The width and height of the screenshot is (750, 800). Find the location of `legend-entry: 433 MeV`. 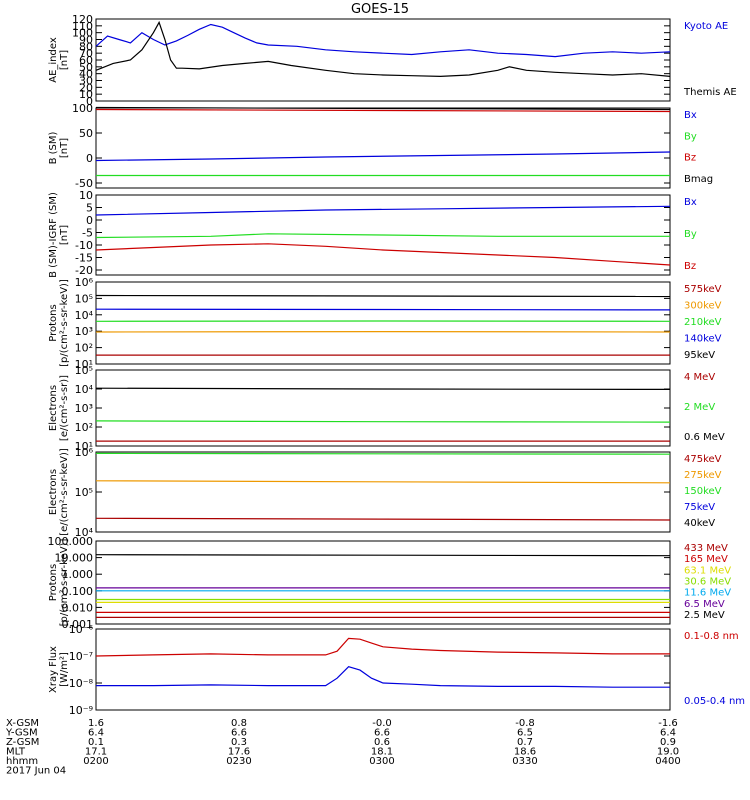

legend-entry: 433 MeV is located at coordinates (706, 548).